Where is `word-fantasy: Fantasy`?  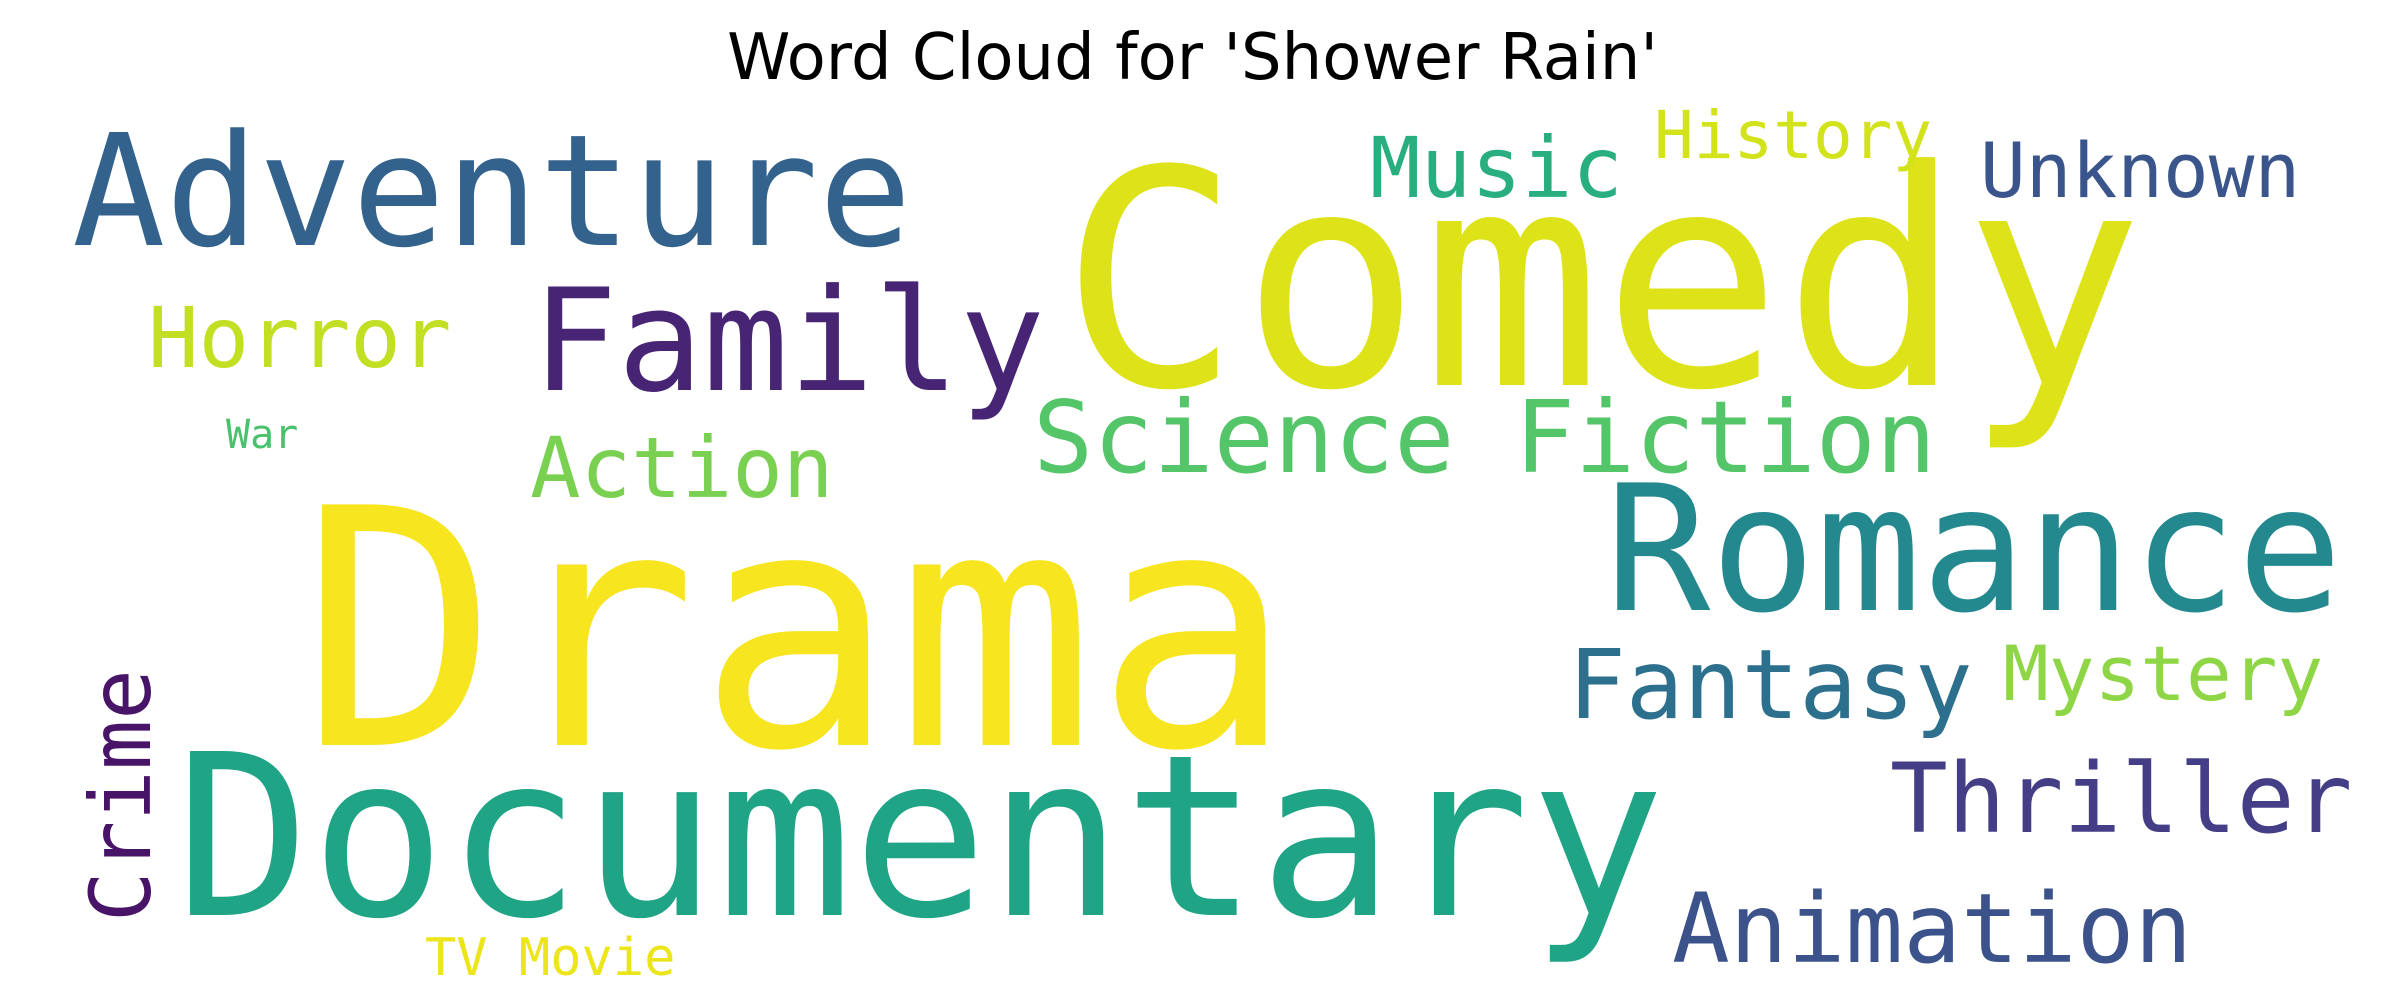 word-fantasy: Fantasy is located at coordinates (1770, 685).